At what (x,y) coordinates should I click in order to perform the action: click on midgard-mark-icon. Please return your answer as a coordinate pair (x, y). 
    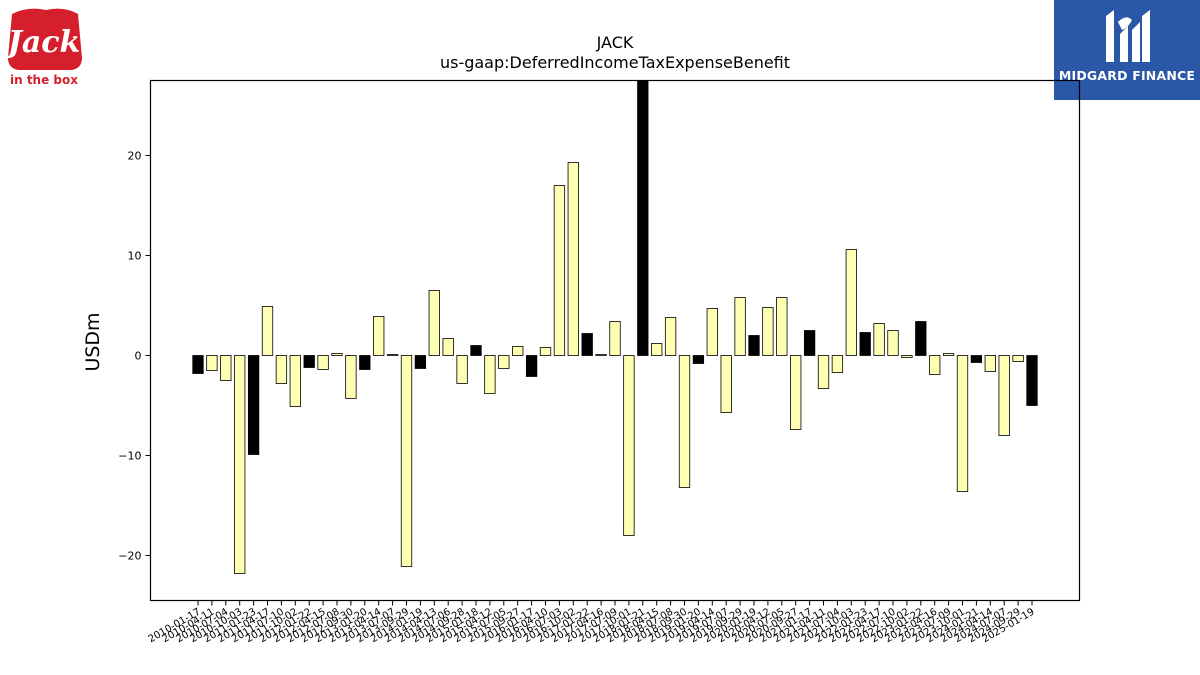
    Looking at the image, I should click on (1128, 36).